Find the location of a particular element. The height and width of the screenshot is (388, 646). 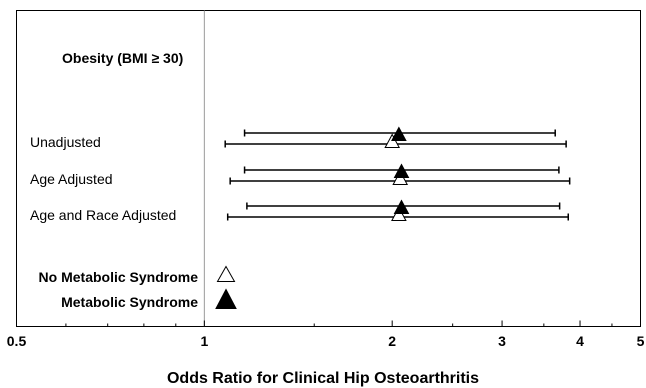

row-label: Age and Race Adjusted is located at coordinates (103, 215).